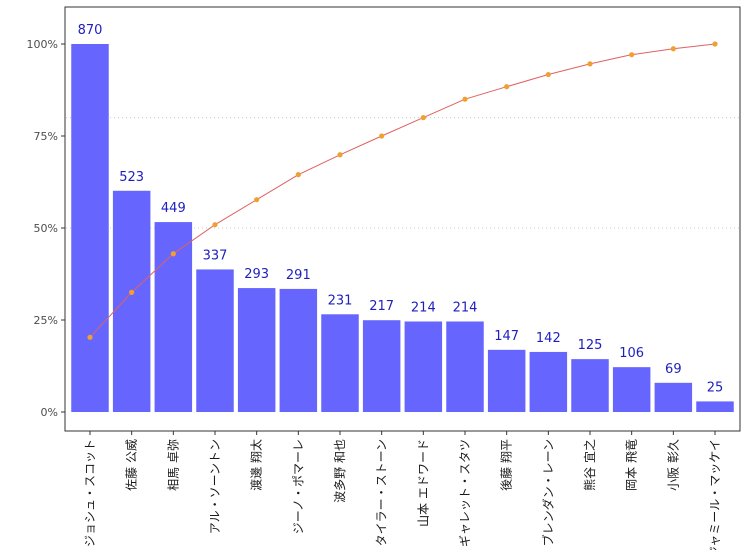 This screenshot has height=550, width=748. What do you see at coordinates (172, 465) in the screenshot?
I see `x-category-label: 相馬 卓弥` at bounding box center [172, 465].